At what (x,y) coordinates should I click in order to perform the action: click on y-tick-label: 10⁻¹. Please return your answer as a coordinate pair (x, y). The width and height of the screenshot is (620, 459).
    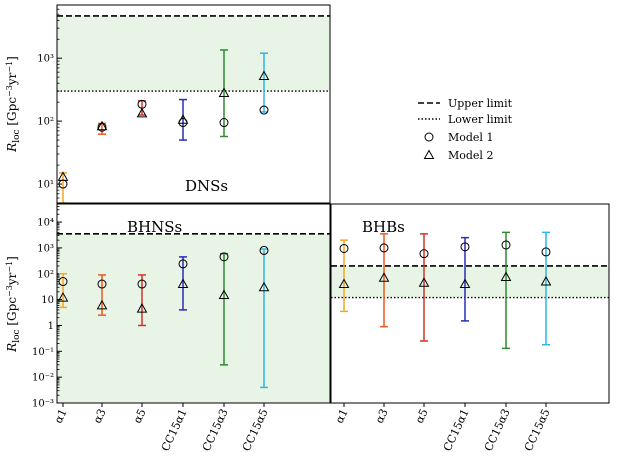
    Looking at the image, I should click on (43, 352).